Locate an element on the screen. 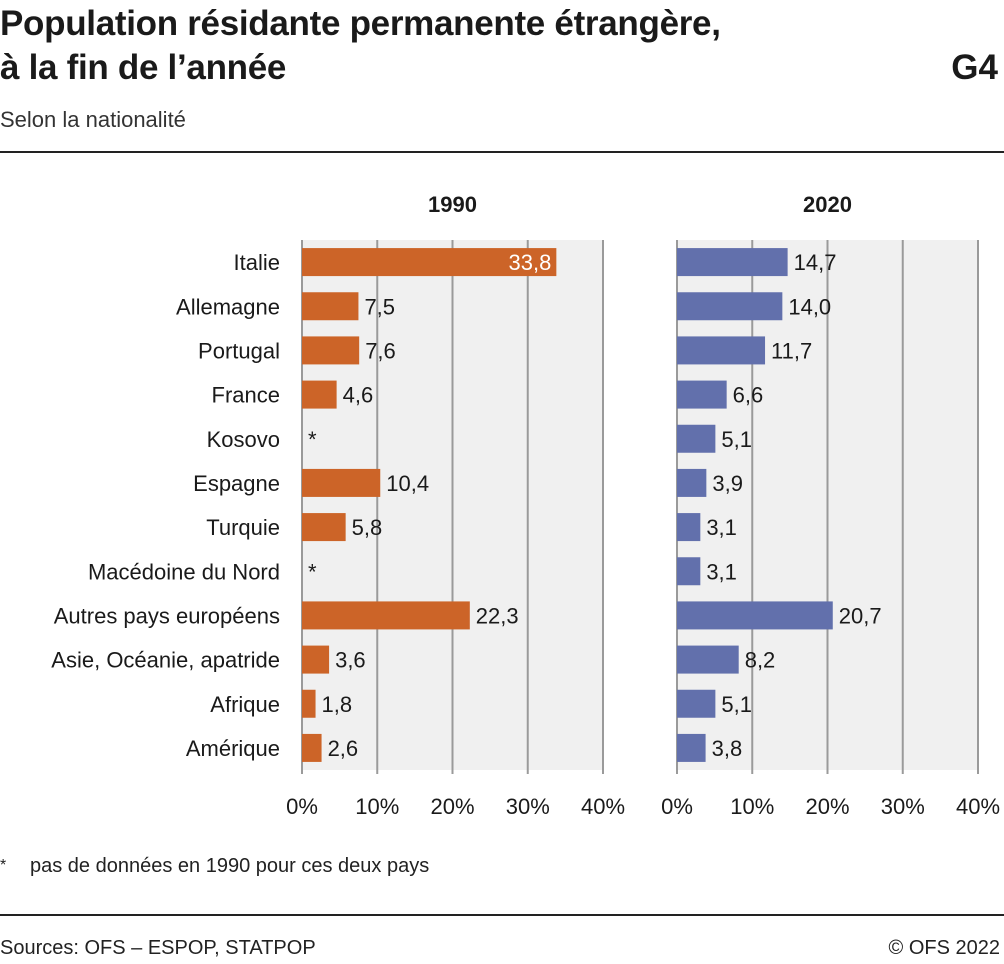 Image resolution: width=1004 pixels, height=964 pixels. sources: Sources: OFS – ESPOP, STATPOP is located at coordinates (158, 948).